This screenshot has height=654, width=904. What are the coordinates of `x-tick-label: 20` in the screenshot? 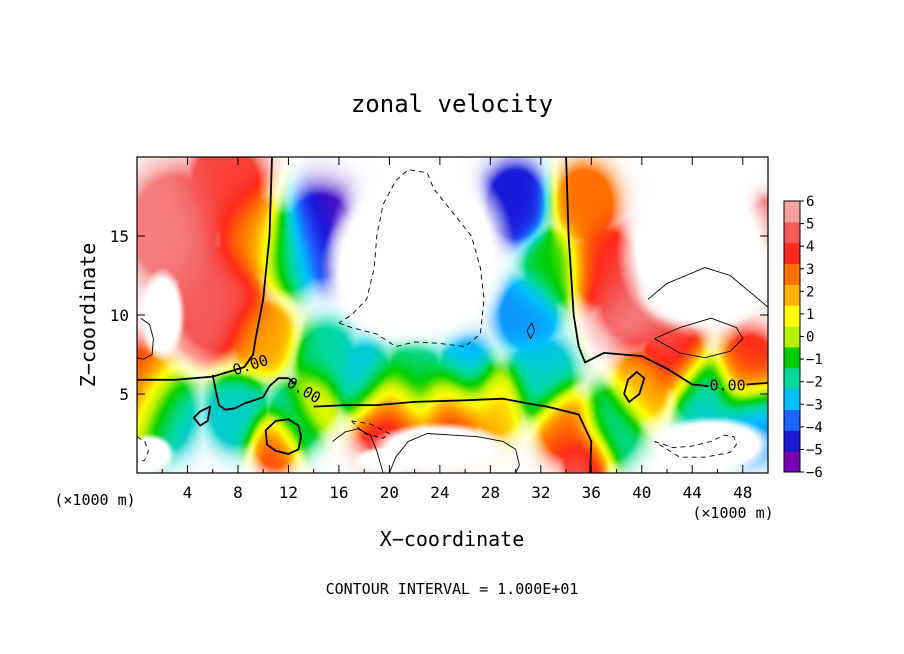 It's located at (389, 492).